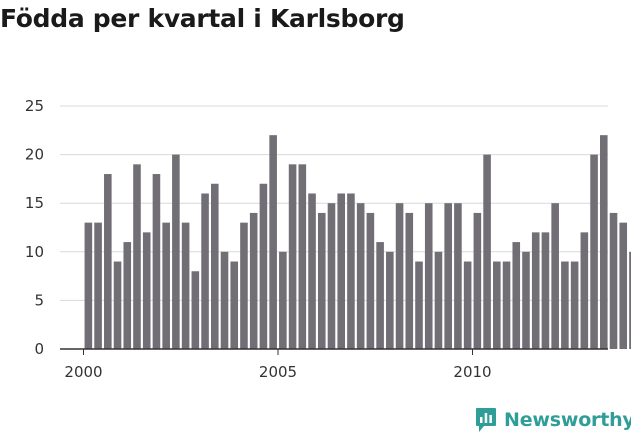  What do you see at coordinates (34, 252) in the screenshot?
I see `y-tick-label: 10` at bounding box center [34, 252].